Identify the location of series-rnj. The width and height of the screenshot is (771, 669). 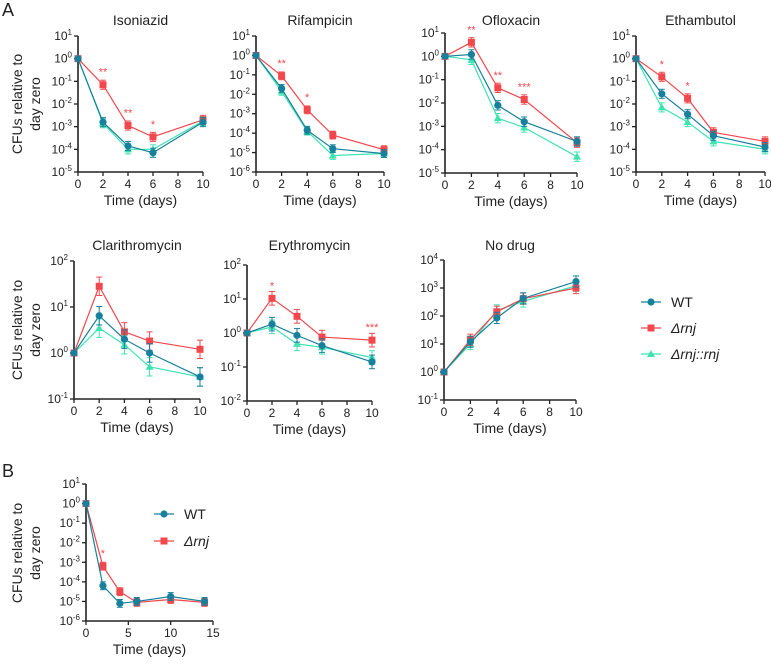
(511, 92).